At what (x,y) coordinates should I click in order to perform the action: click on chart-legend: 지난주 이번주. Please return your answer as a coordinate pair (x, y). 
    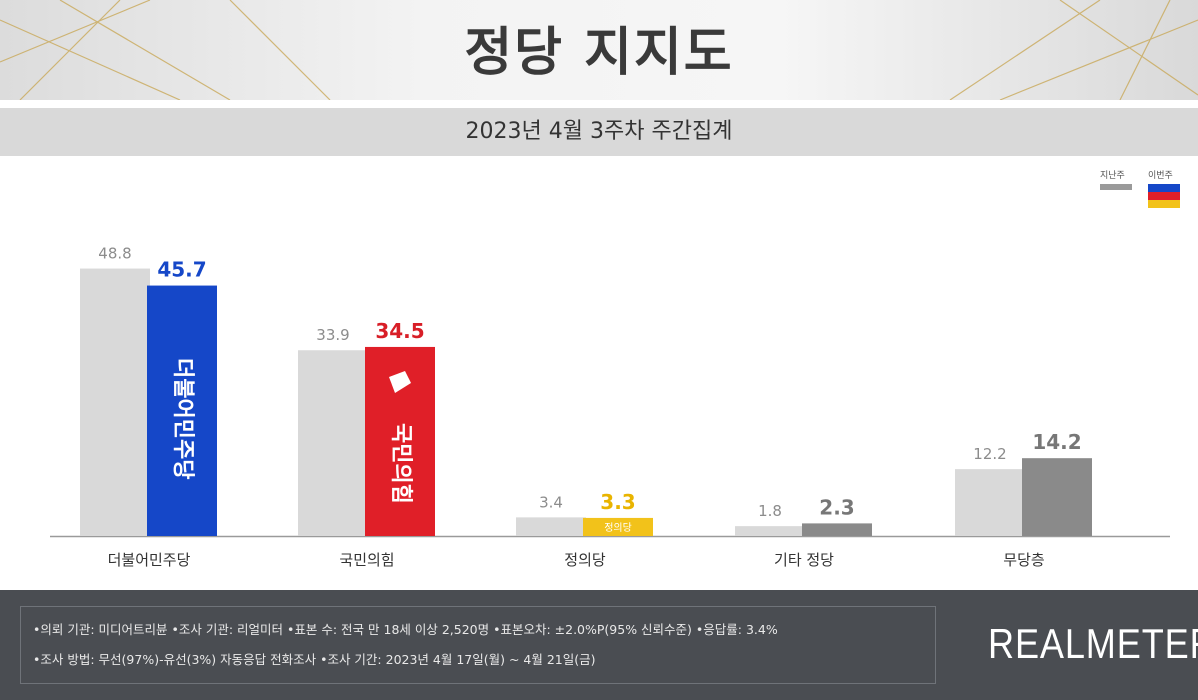
    Looking at the image, I should click on (1140, 192).